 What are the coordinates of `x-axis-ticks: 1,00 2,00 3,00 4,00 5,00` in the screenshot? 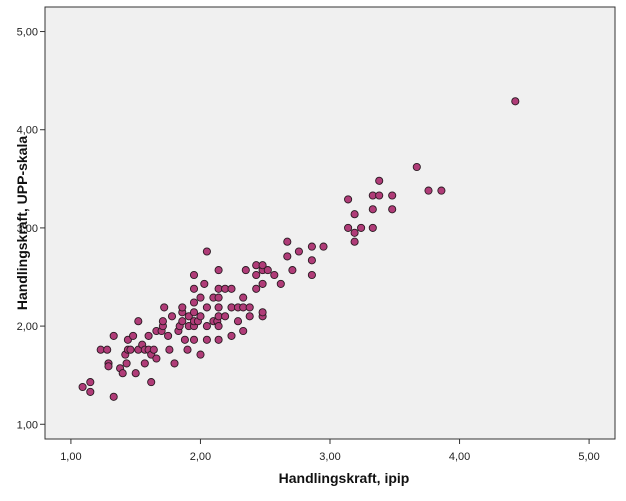 It's located at (330, 451).